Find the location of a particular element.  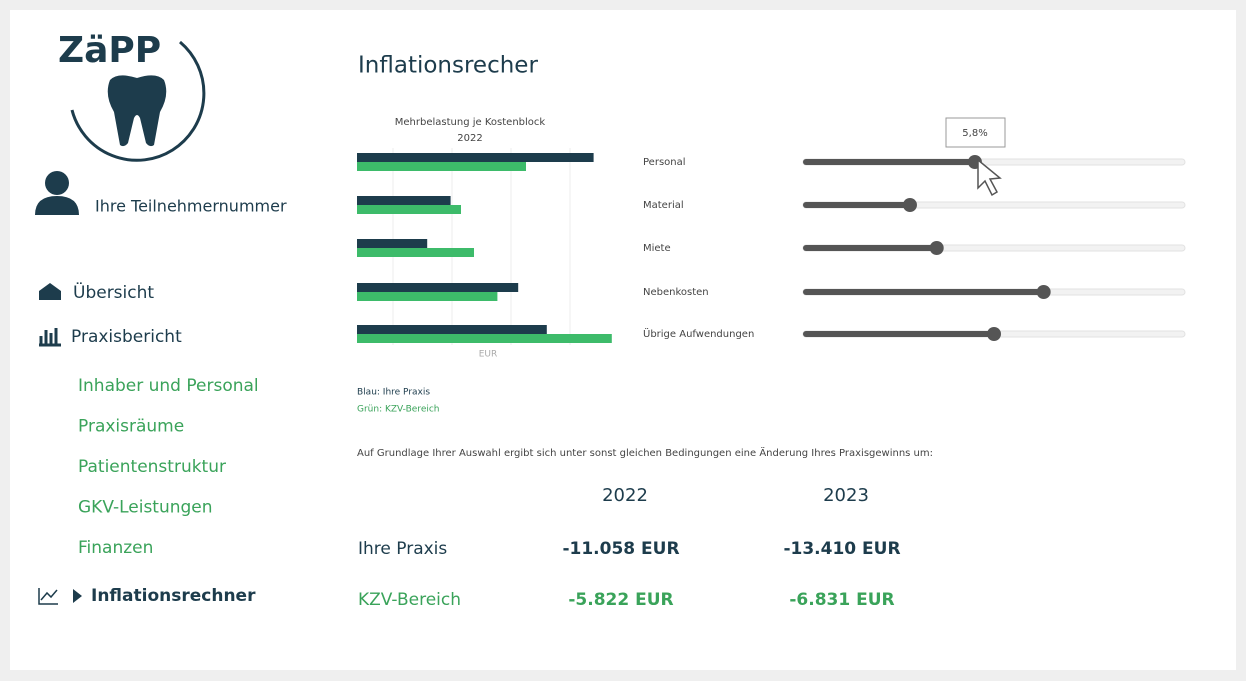

slider-label: Übrige Aufwendungen is located at coordinates (698, 333).